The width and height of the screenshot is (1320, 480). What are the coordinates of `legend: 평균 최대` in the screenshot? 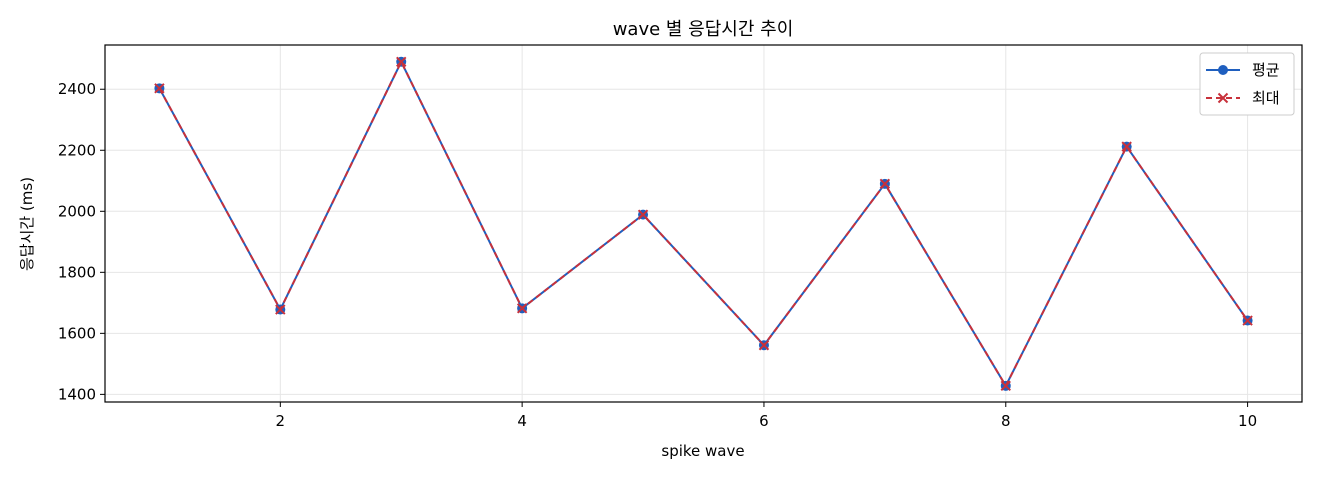 It's located at (1247, 84).